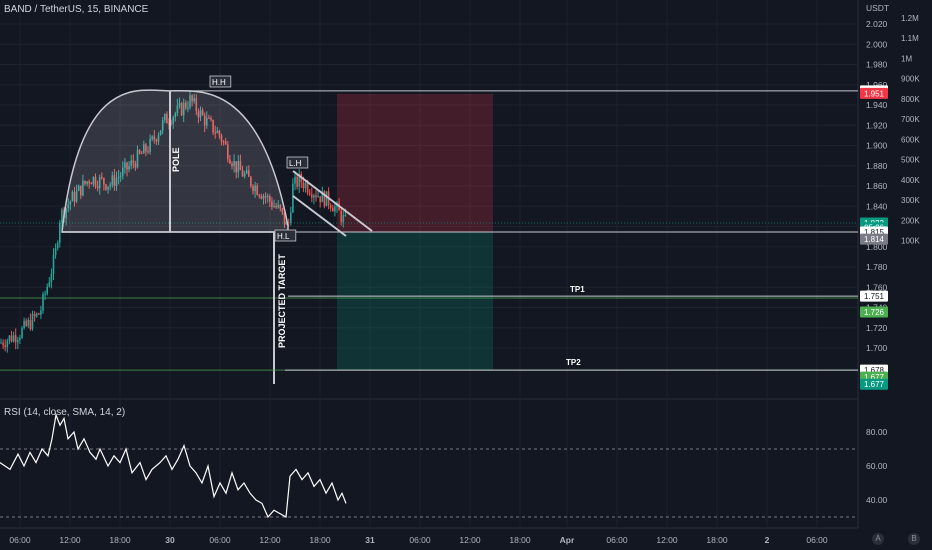 The image size is (932, 550). Describe the element at coordinates (370, 540) in the screenshot. I see `time-tick-label: 31` at that location.